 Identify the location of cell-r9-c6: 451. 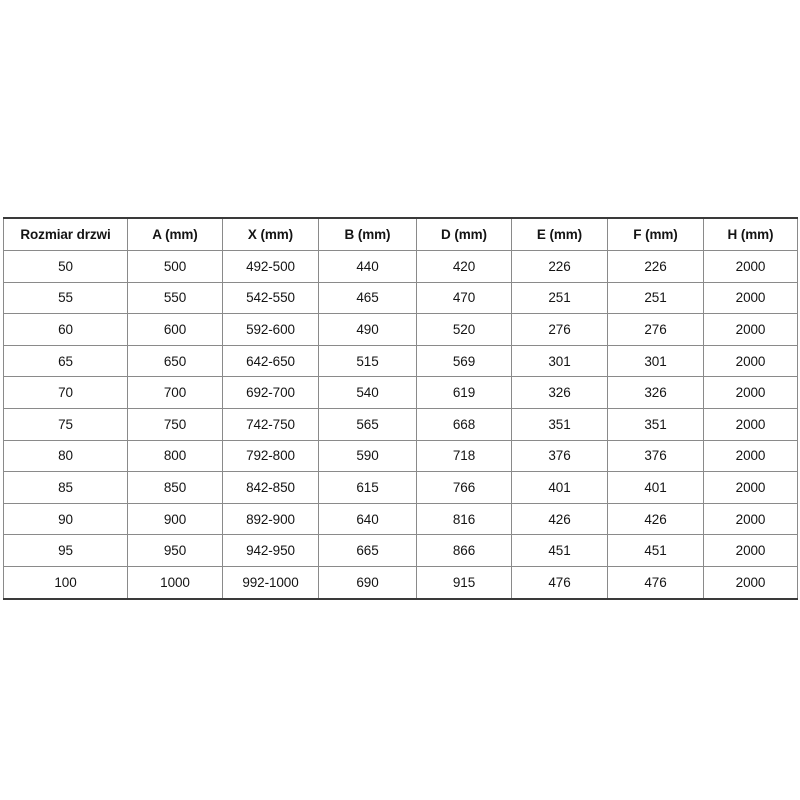
(655, 550).